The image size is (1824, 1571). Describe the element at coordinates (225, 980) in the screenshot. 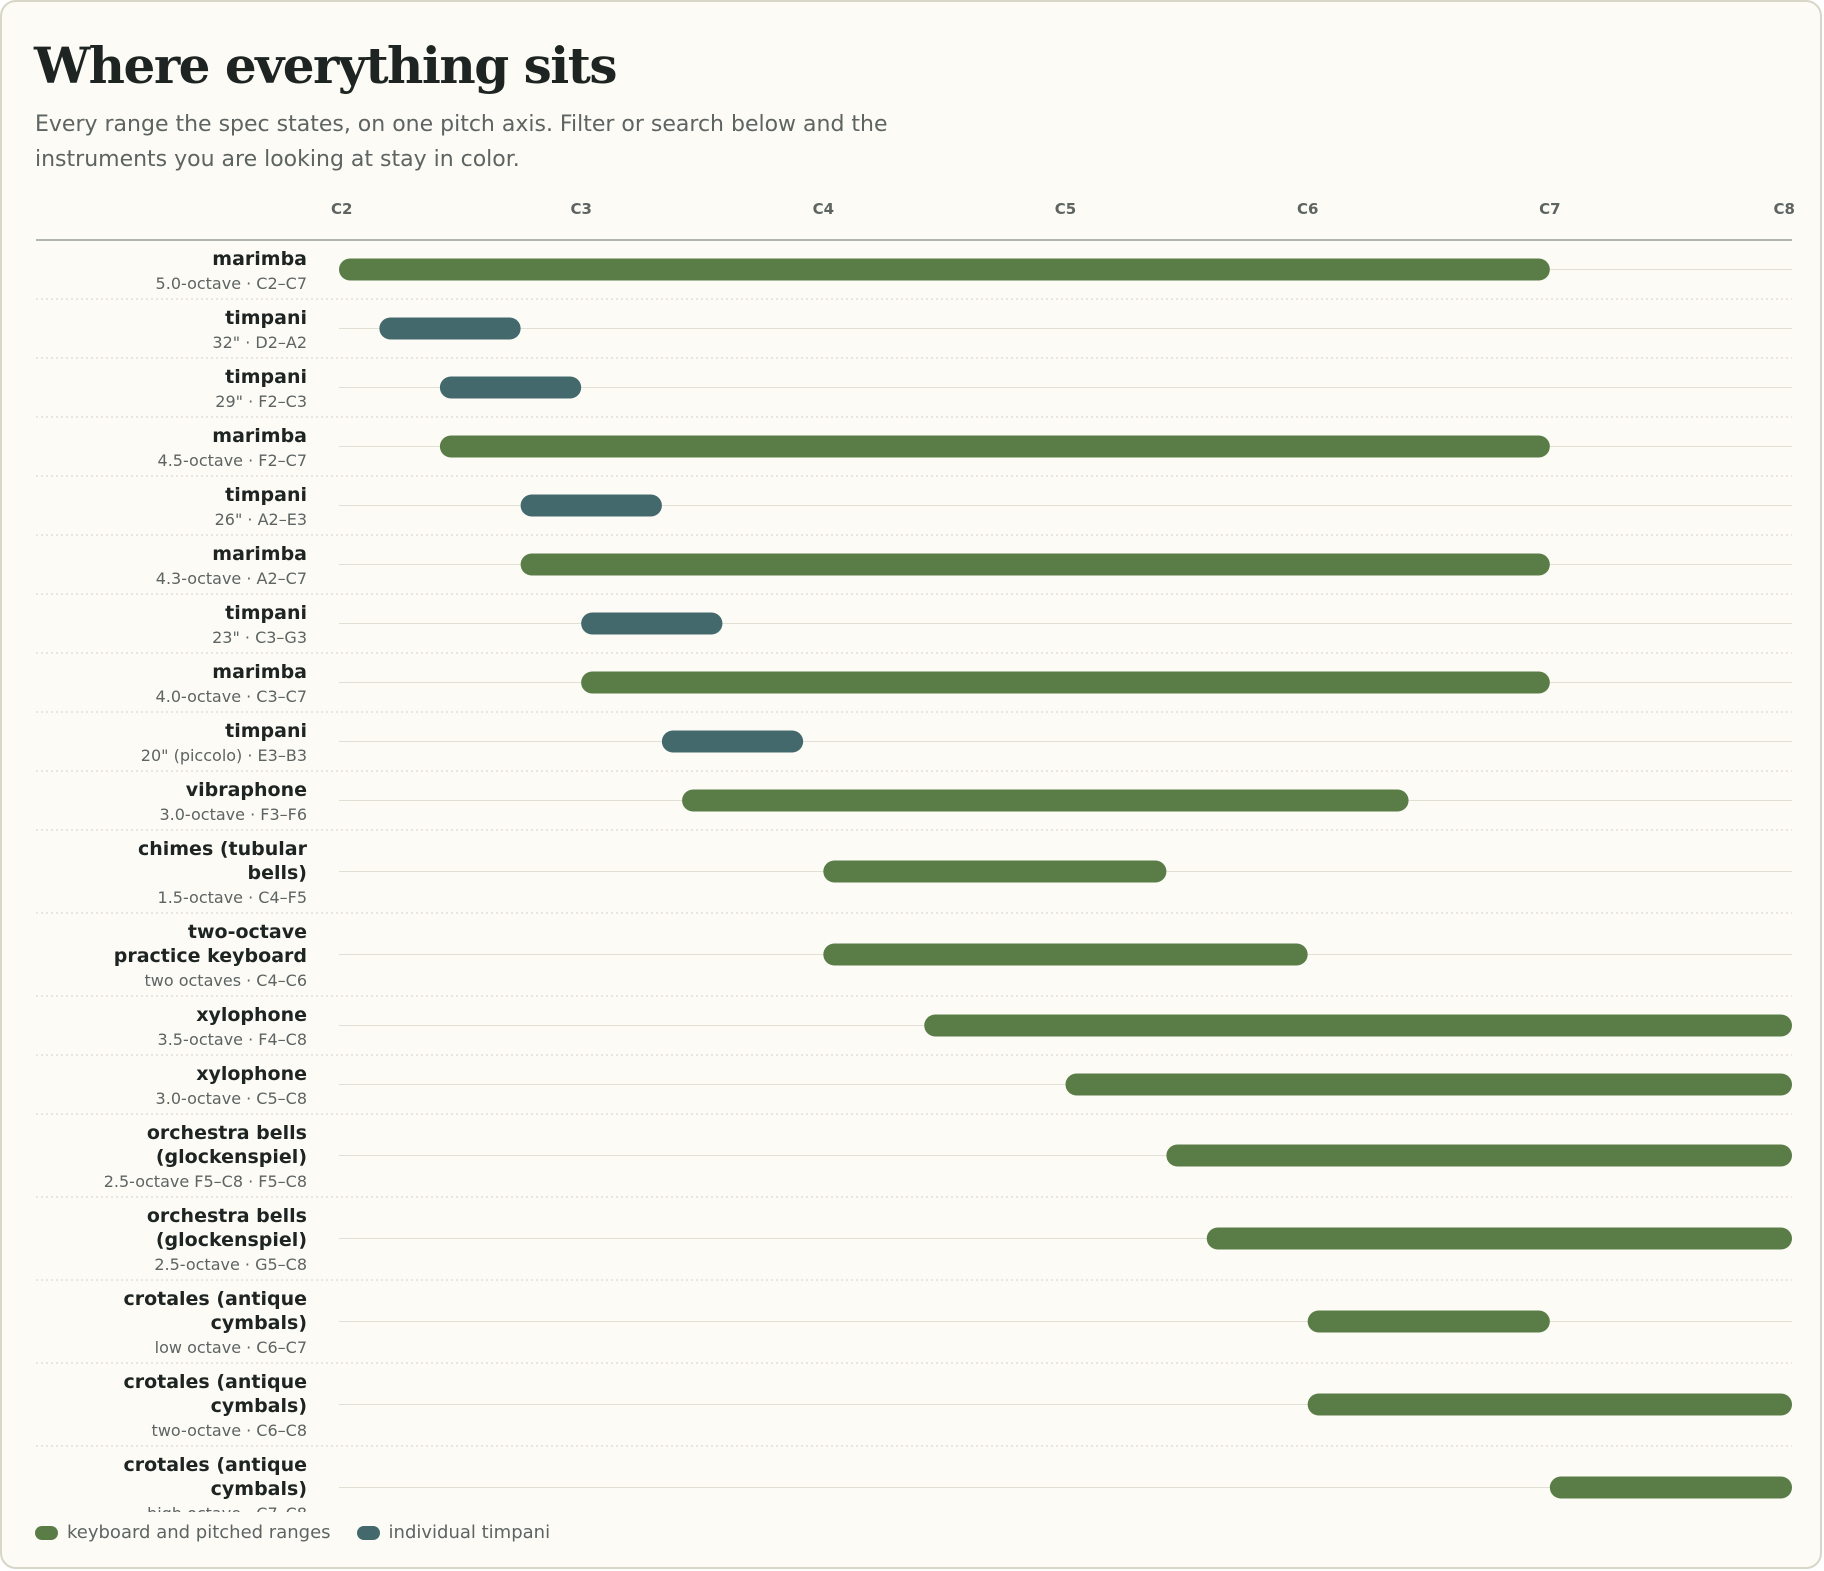

I see `row-detail: two octaves · C4–C6` at that location.